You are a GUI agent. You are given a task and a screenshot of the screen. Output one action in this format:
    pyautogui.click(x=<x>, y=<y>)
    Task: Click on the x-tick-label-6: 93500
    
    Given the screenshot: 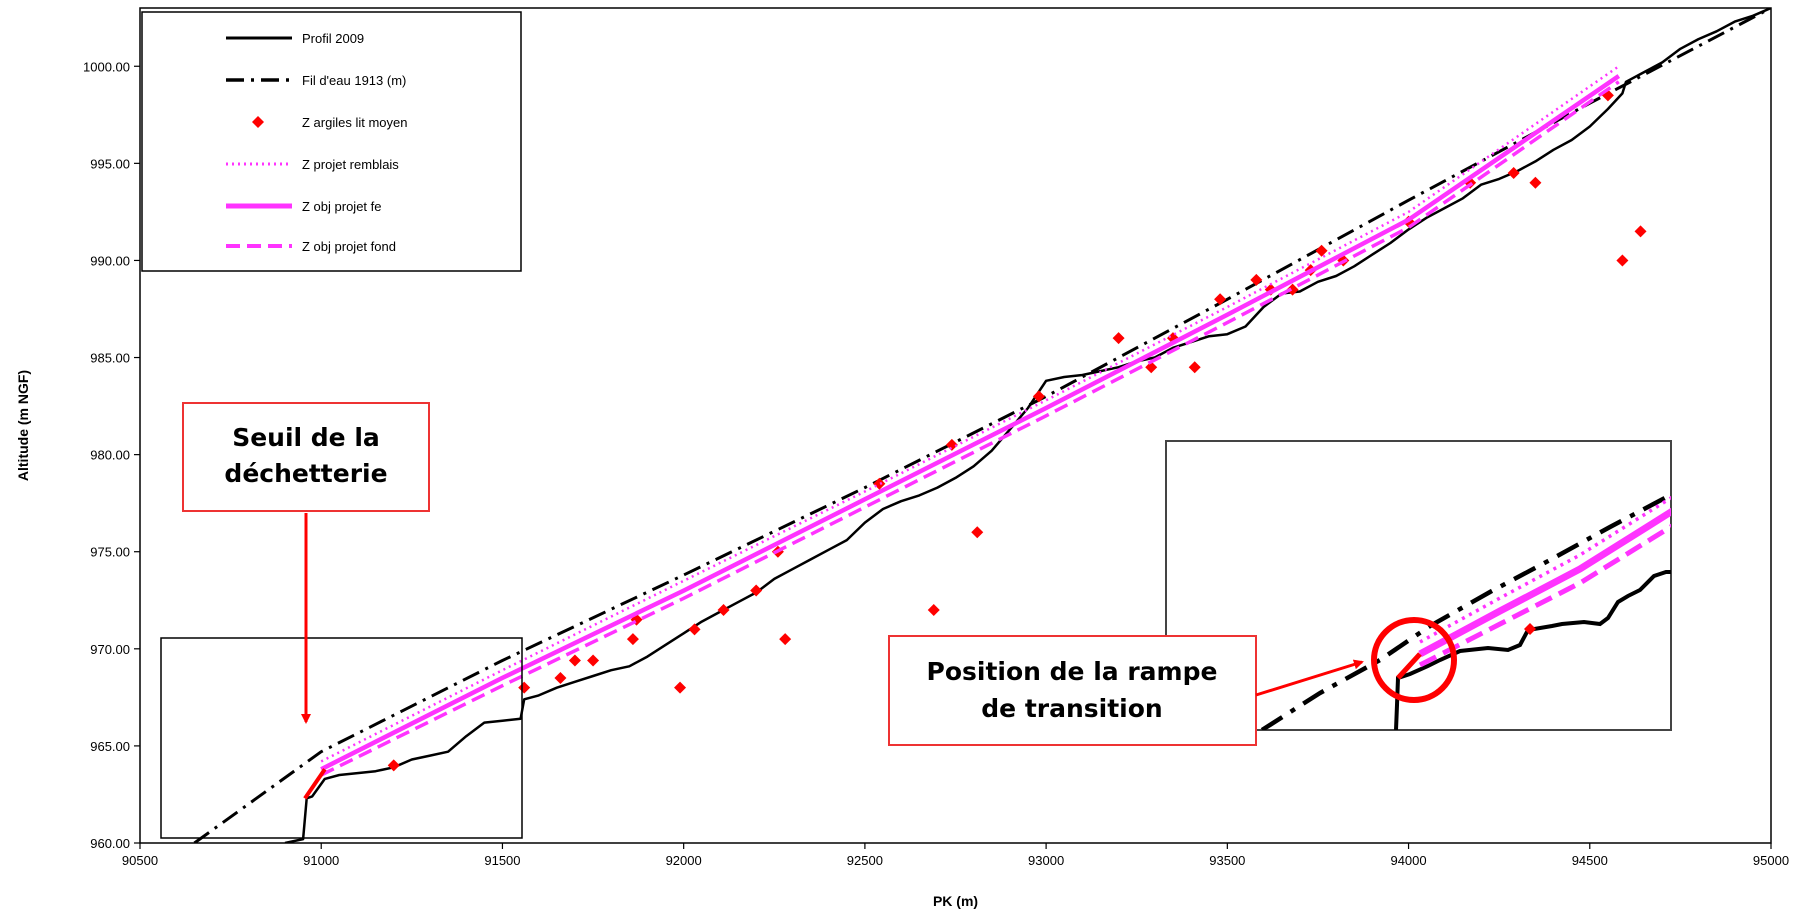 What is the action you would take?
    pyautogui.click(x=1227, y=860)
    